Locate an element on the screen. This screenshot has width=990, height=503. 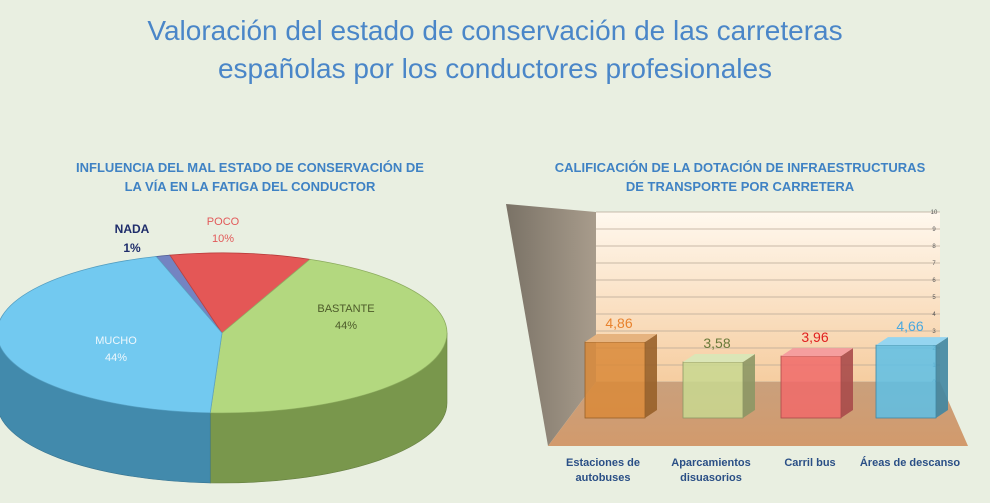
bar-1-side is located at coordinates (749, 386).